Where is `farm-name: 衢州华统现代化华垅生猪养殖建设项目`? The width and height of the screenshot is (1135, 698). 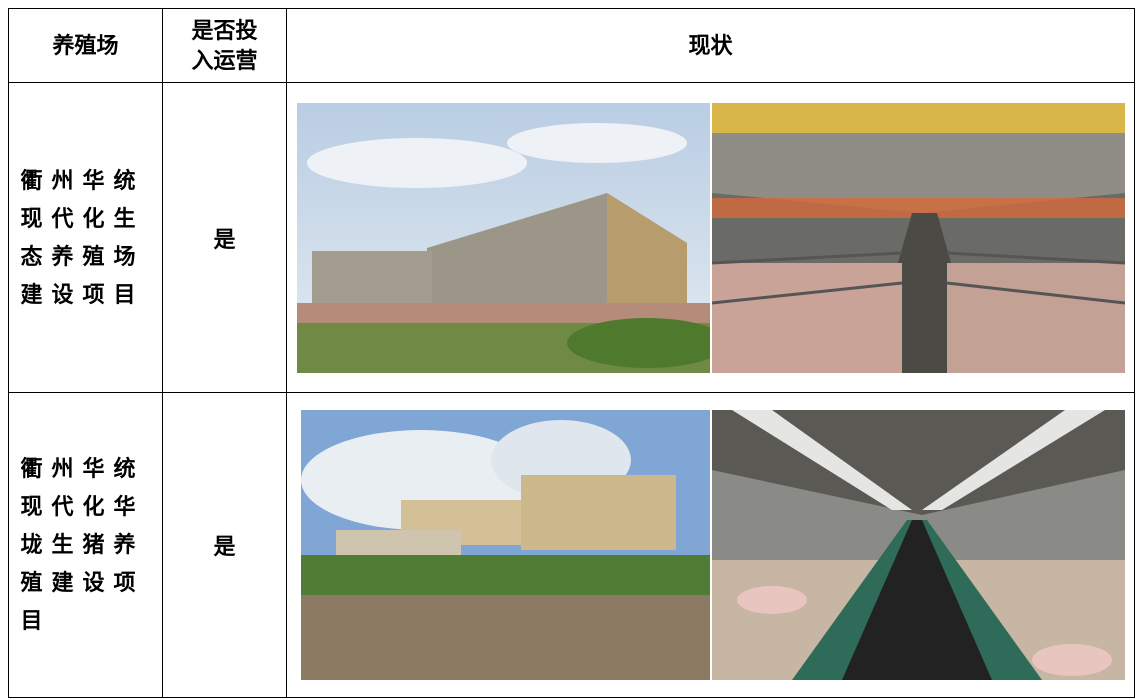 farm-name: 衢州华统现代化华垅生猪养殖建设项目 is located at coordinates (82, 545).